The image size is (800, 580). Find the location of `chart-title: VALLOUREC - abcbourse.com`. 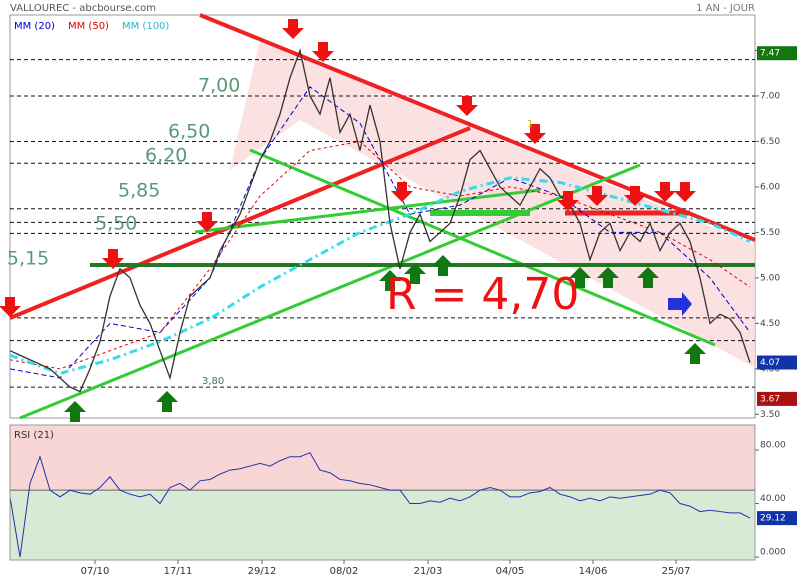

chart-title: VALLOUREC - abcbourse.com is located at coordinates (83, 8).